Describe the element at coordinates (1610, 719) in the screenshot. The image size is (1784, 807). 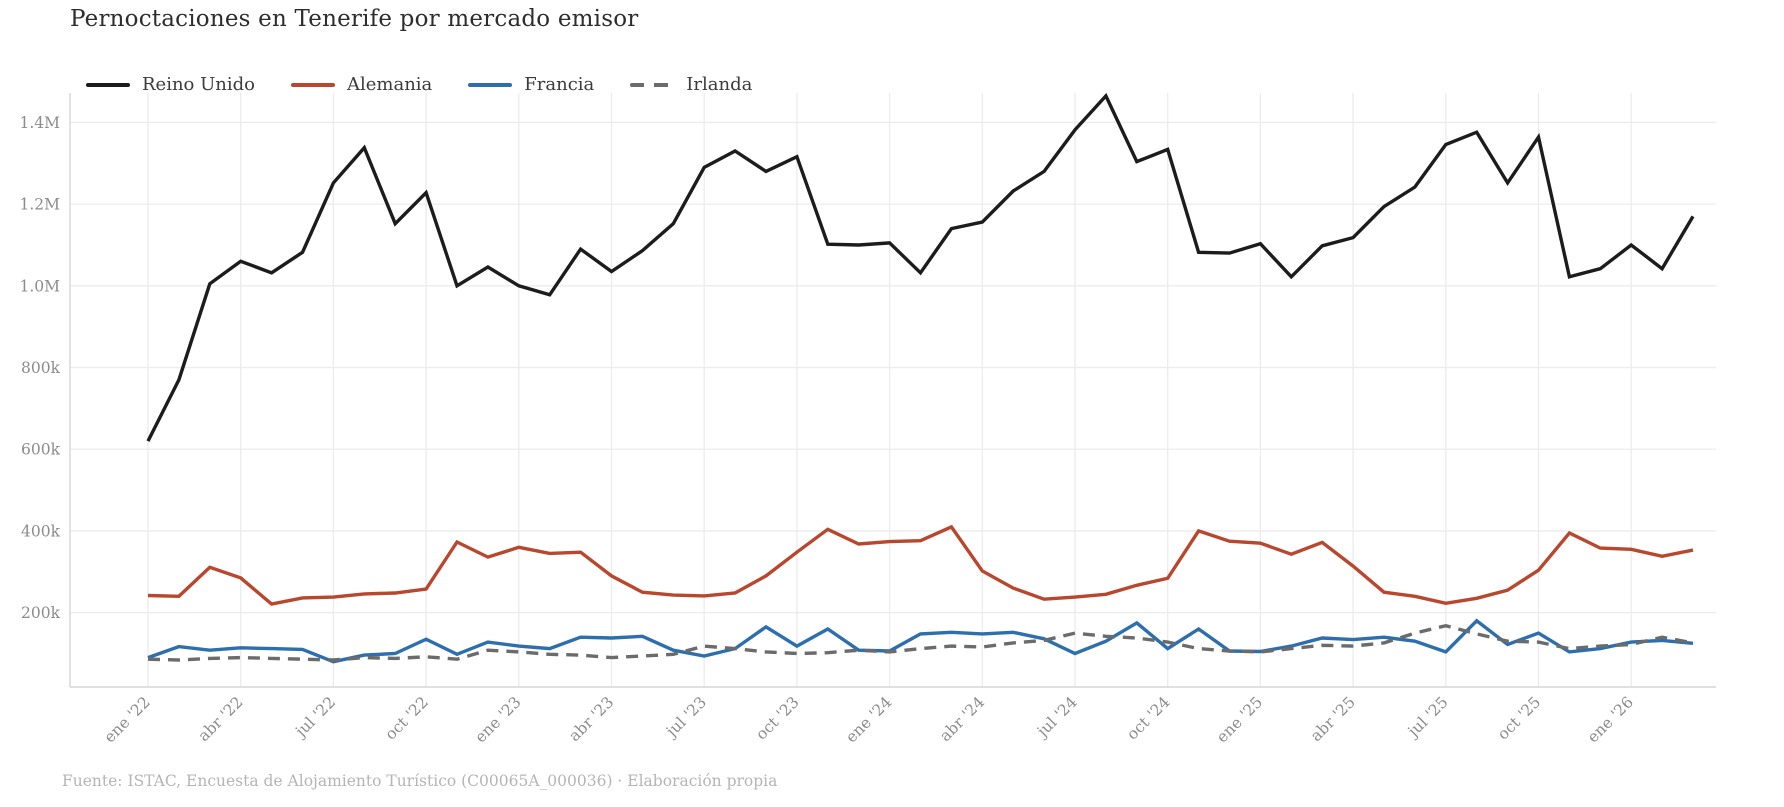
I see `x-tick-label: ene '26` at that location.